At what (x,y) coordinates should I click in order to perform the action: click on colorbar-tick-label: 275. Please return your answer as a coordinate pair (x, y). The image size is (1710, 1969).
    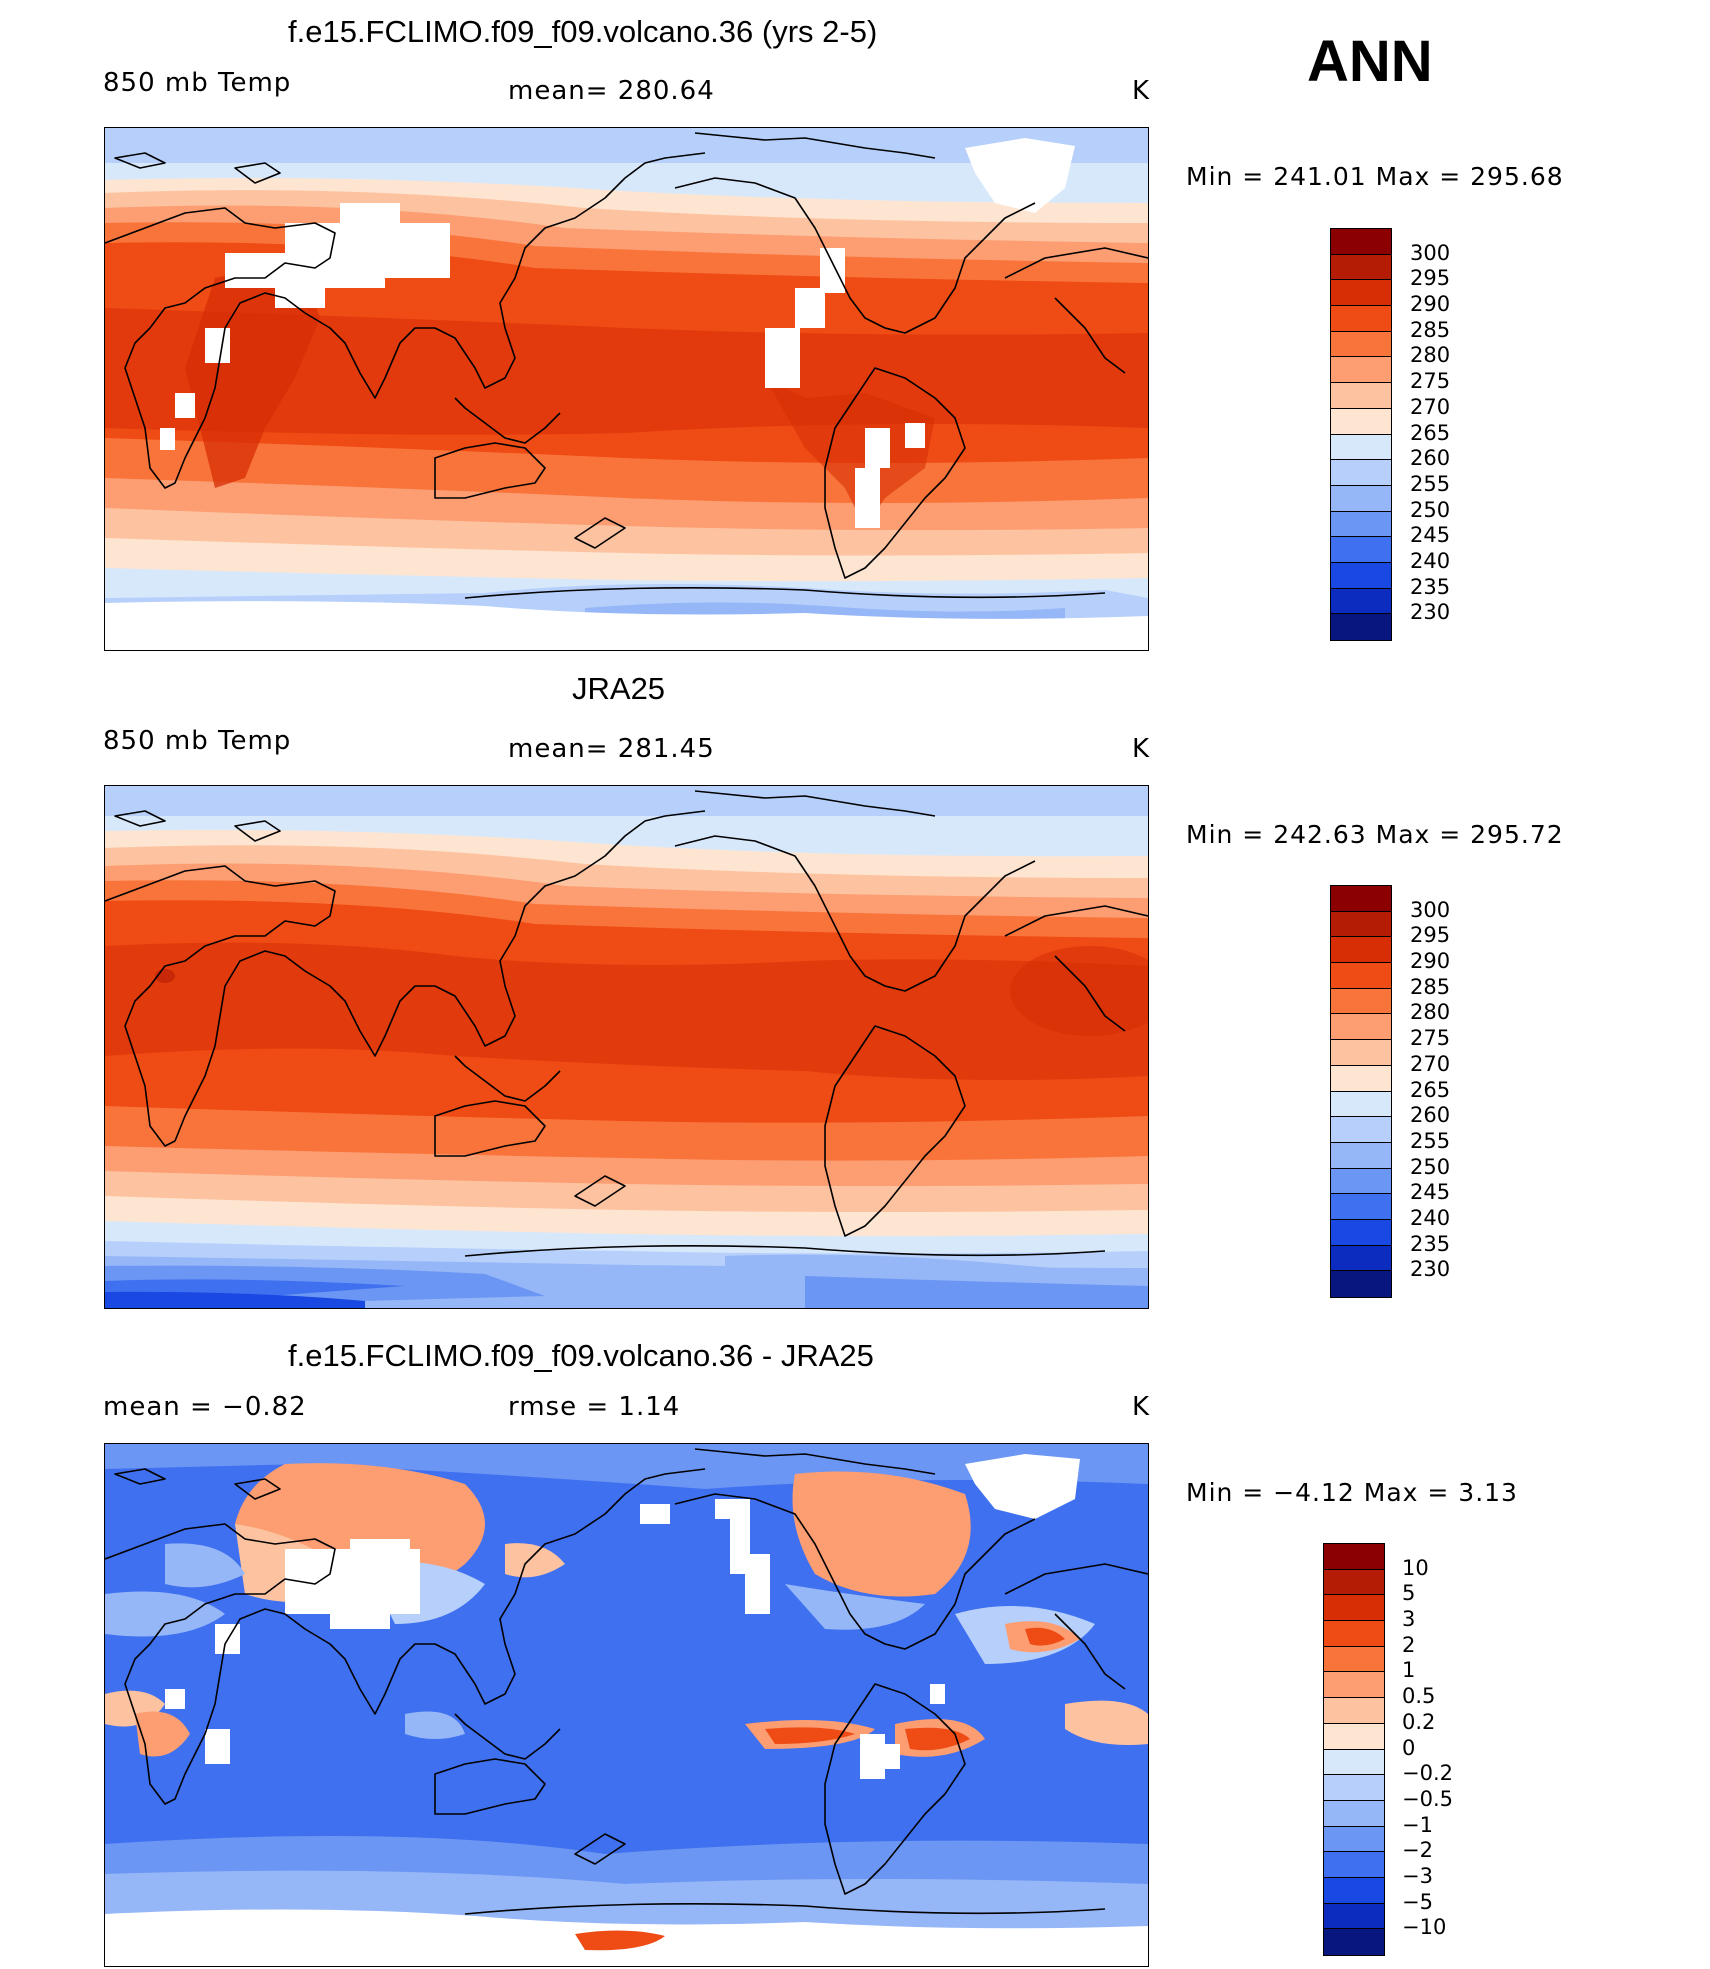
    Looking at the image, I should click on (1430, 1038).